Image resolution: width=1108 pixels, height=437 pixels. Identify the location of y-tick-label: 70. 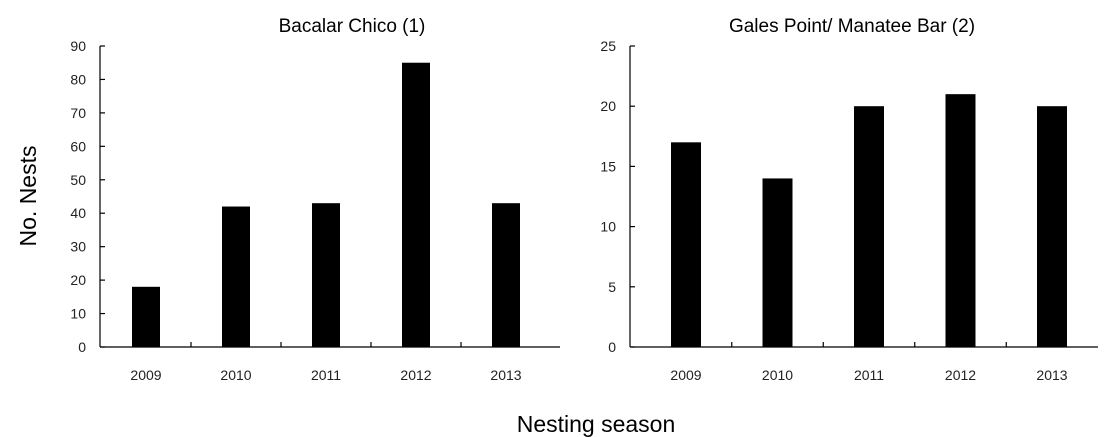
(78, 113).